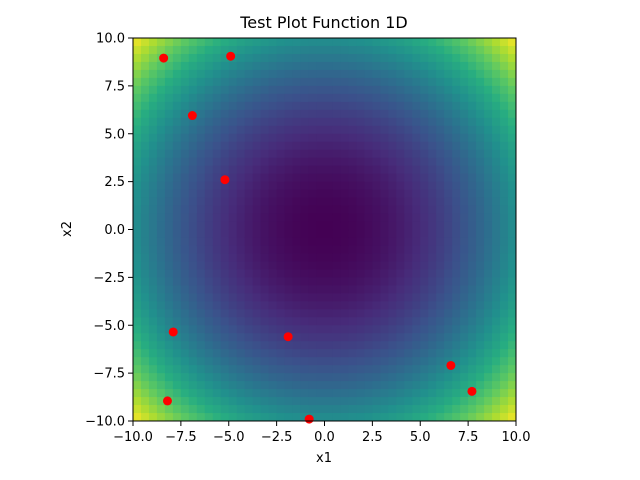 The image size is (640, 480). What do you see at coordinates (321, 433) in the screenshot?
I see `x-axis-ticks: −10.0 −7.5 −5.0 −2.5 0.0 2.5 5.0 7.5 10.0` at bounding box center [321, 433].